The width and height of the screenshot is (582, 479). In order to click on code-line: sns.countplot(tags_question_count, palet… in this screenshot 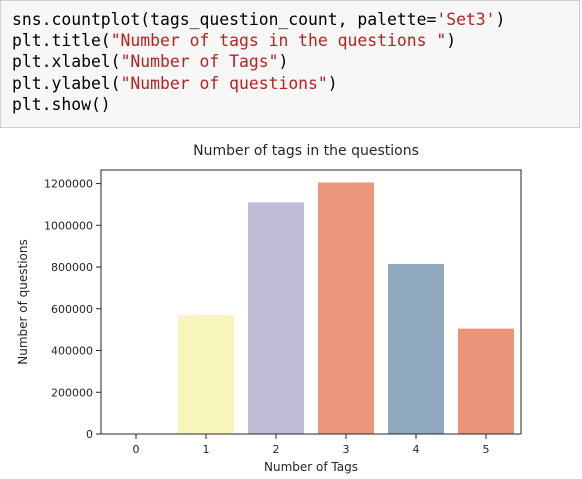, I will do `click(258, 19)`.